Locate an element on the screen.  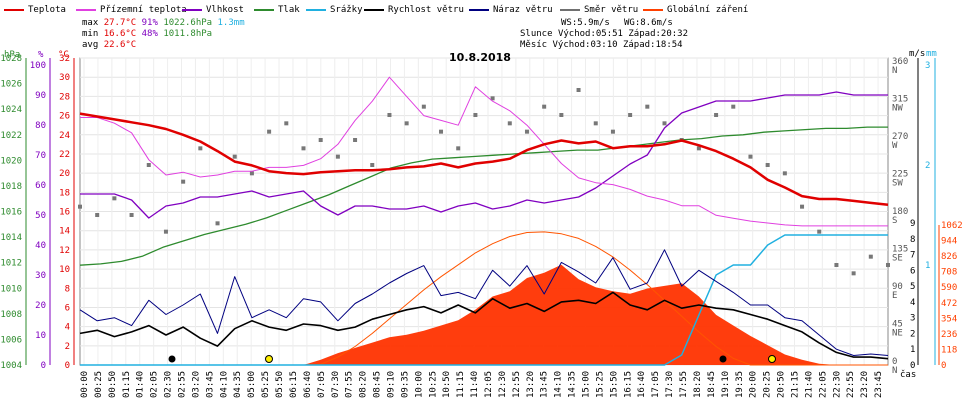
time-tick-label: 07:05 is located at coordinates (322, 384).